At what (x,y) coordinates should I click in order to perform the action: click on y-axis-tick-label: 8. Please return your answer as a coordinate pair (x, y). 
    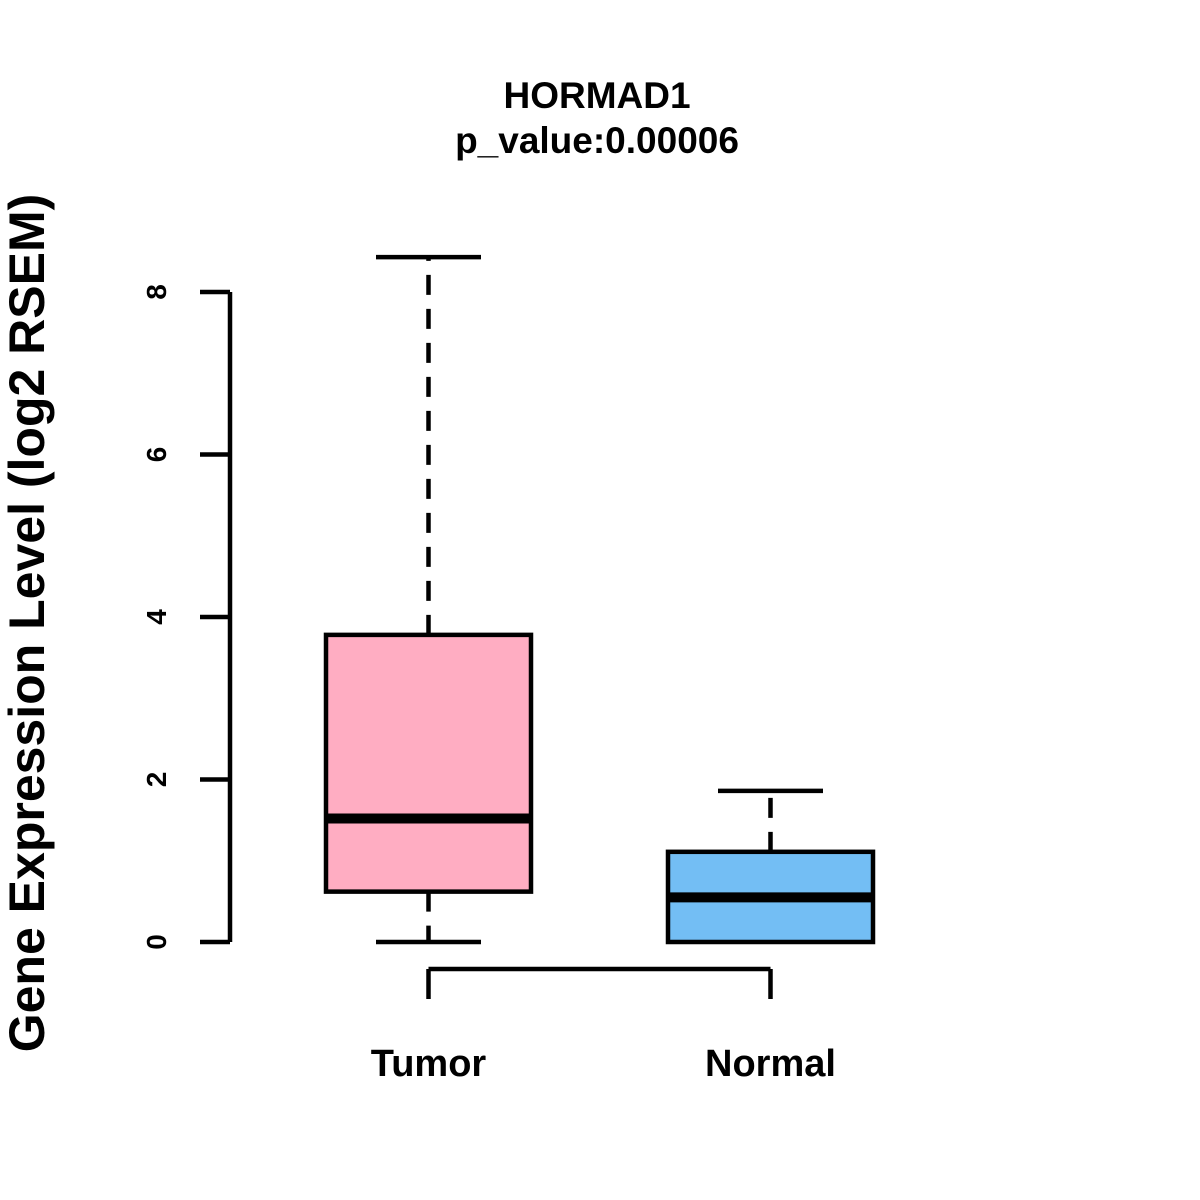
    Looking at the image, I should click on (156, 292).